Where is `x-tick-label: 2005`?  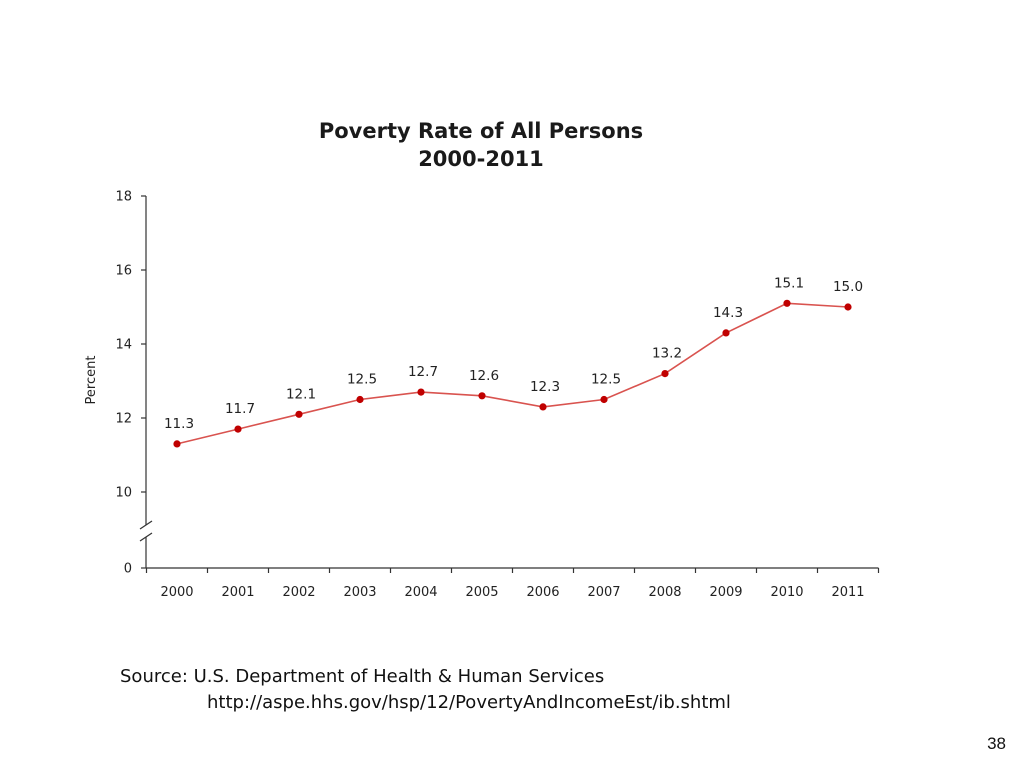
x-tick-label: 2005 is located at coordinates (481, 592).